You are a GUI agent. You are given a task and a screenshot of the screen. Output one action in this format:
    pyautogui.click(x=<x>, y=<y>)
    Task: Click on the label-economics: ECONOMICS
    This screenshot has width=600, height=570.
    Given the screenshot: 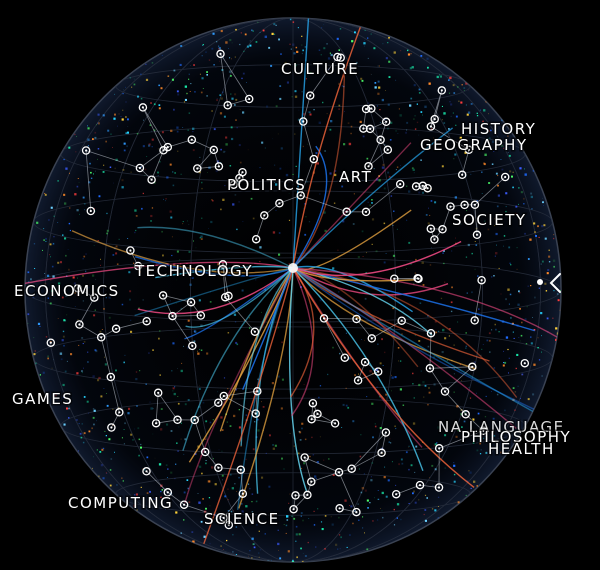 What is the action you would take?
    pyautogui.click(x=66, y=291)
    